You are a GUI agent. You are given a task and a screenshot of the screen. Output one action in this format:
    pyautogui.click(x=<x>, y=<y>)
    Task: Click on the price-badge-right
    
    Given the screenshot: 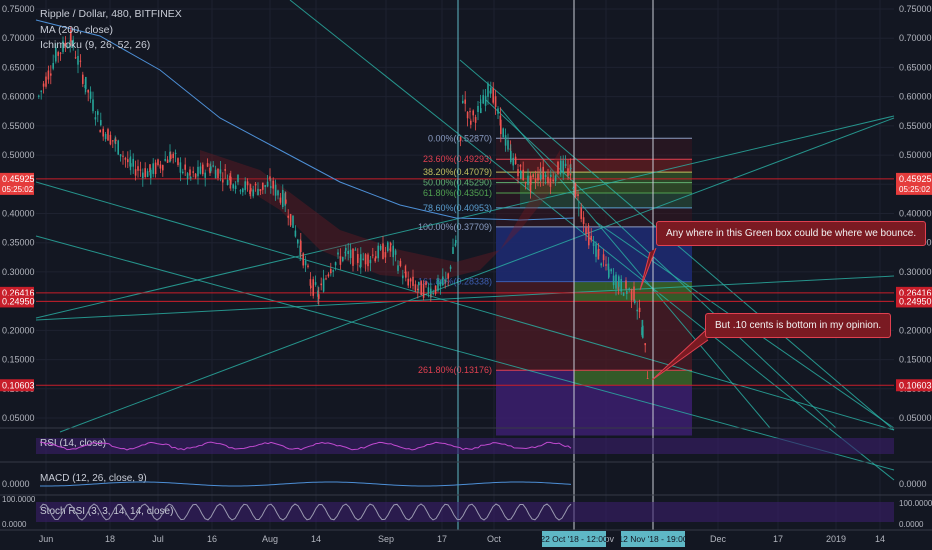 What is the action you would take?
    pyautogui.click(x=914, y=183)
    